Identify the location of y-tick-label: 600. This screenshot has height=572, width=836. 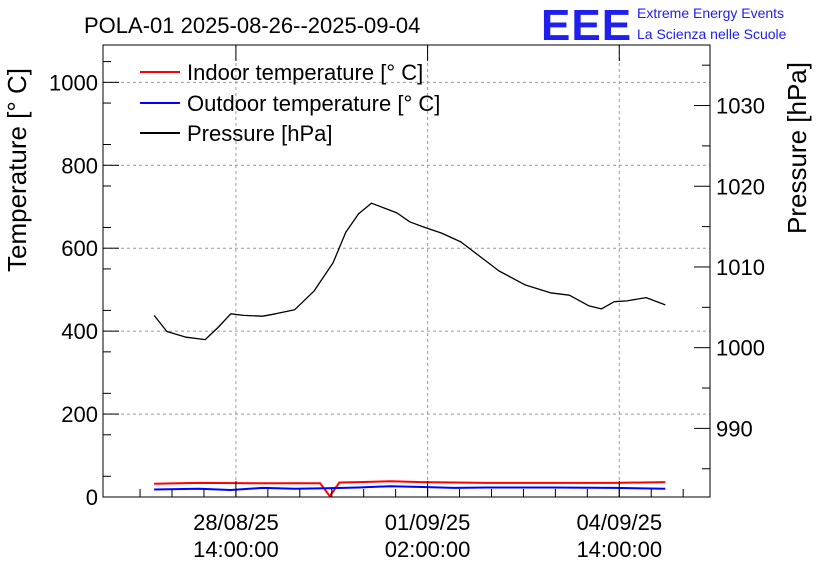
(79, 248).